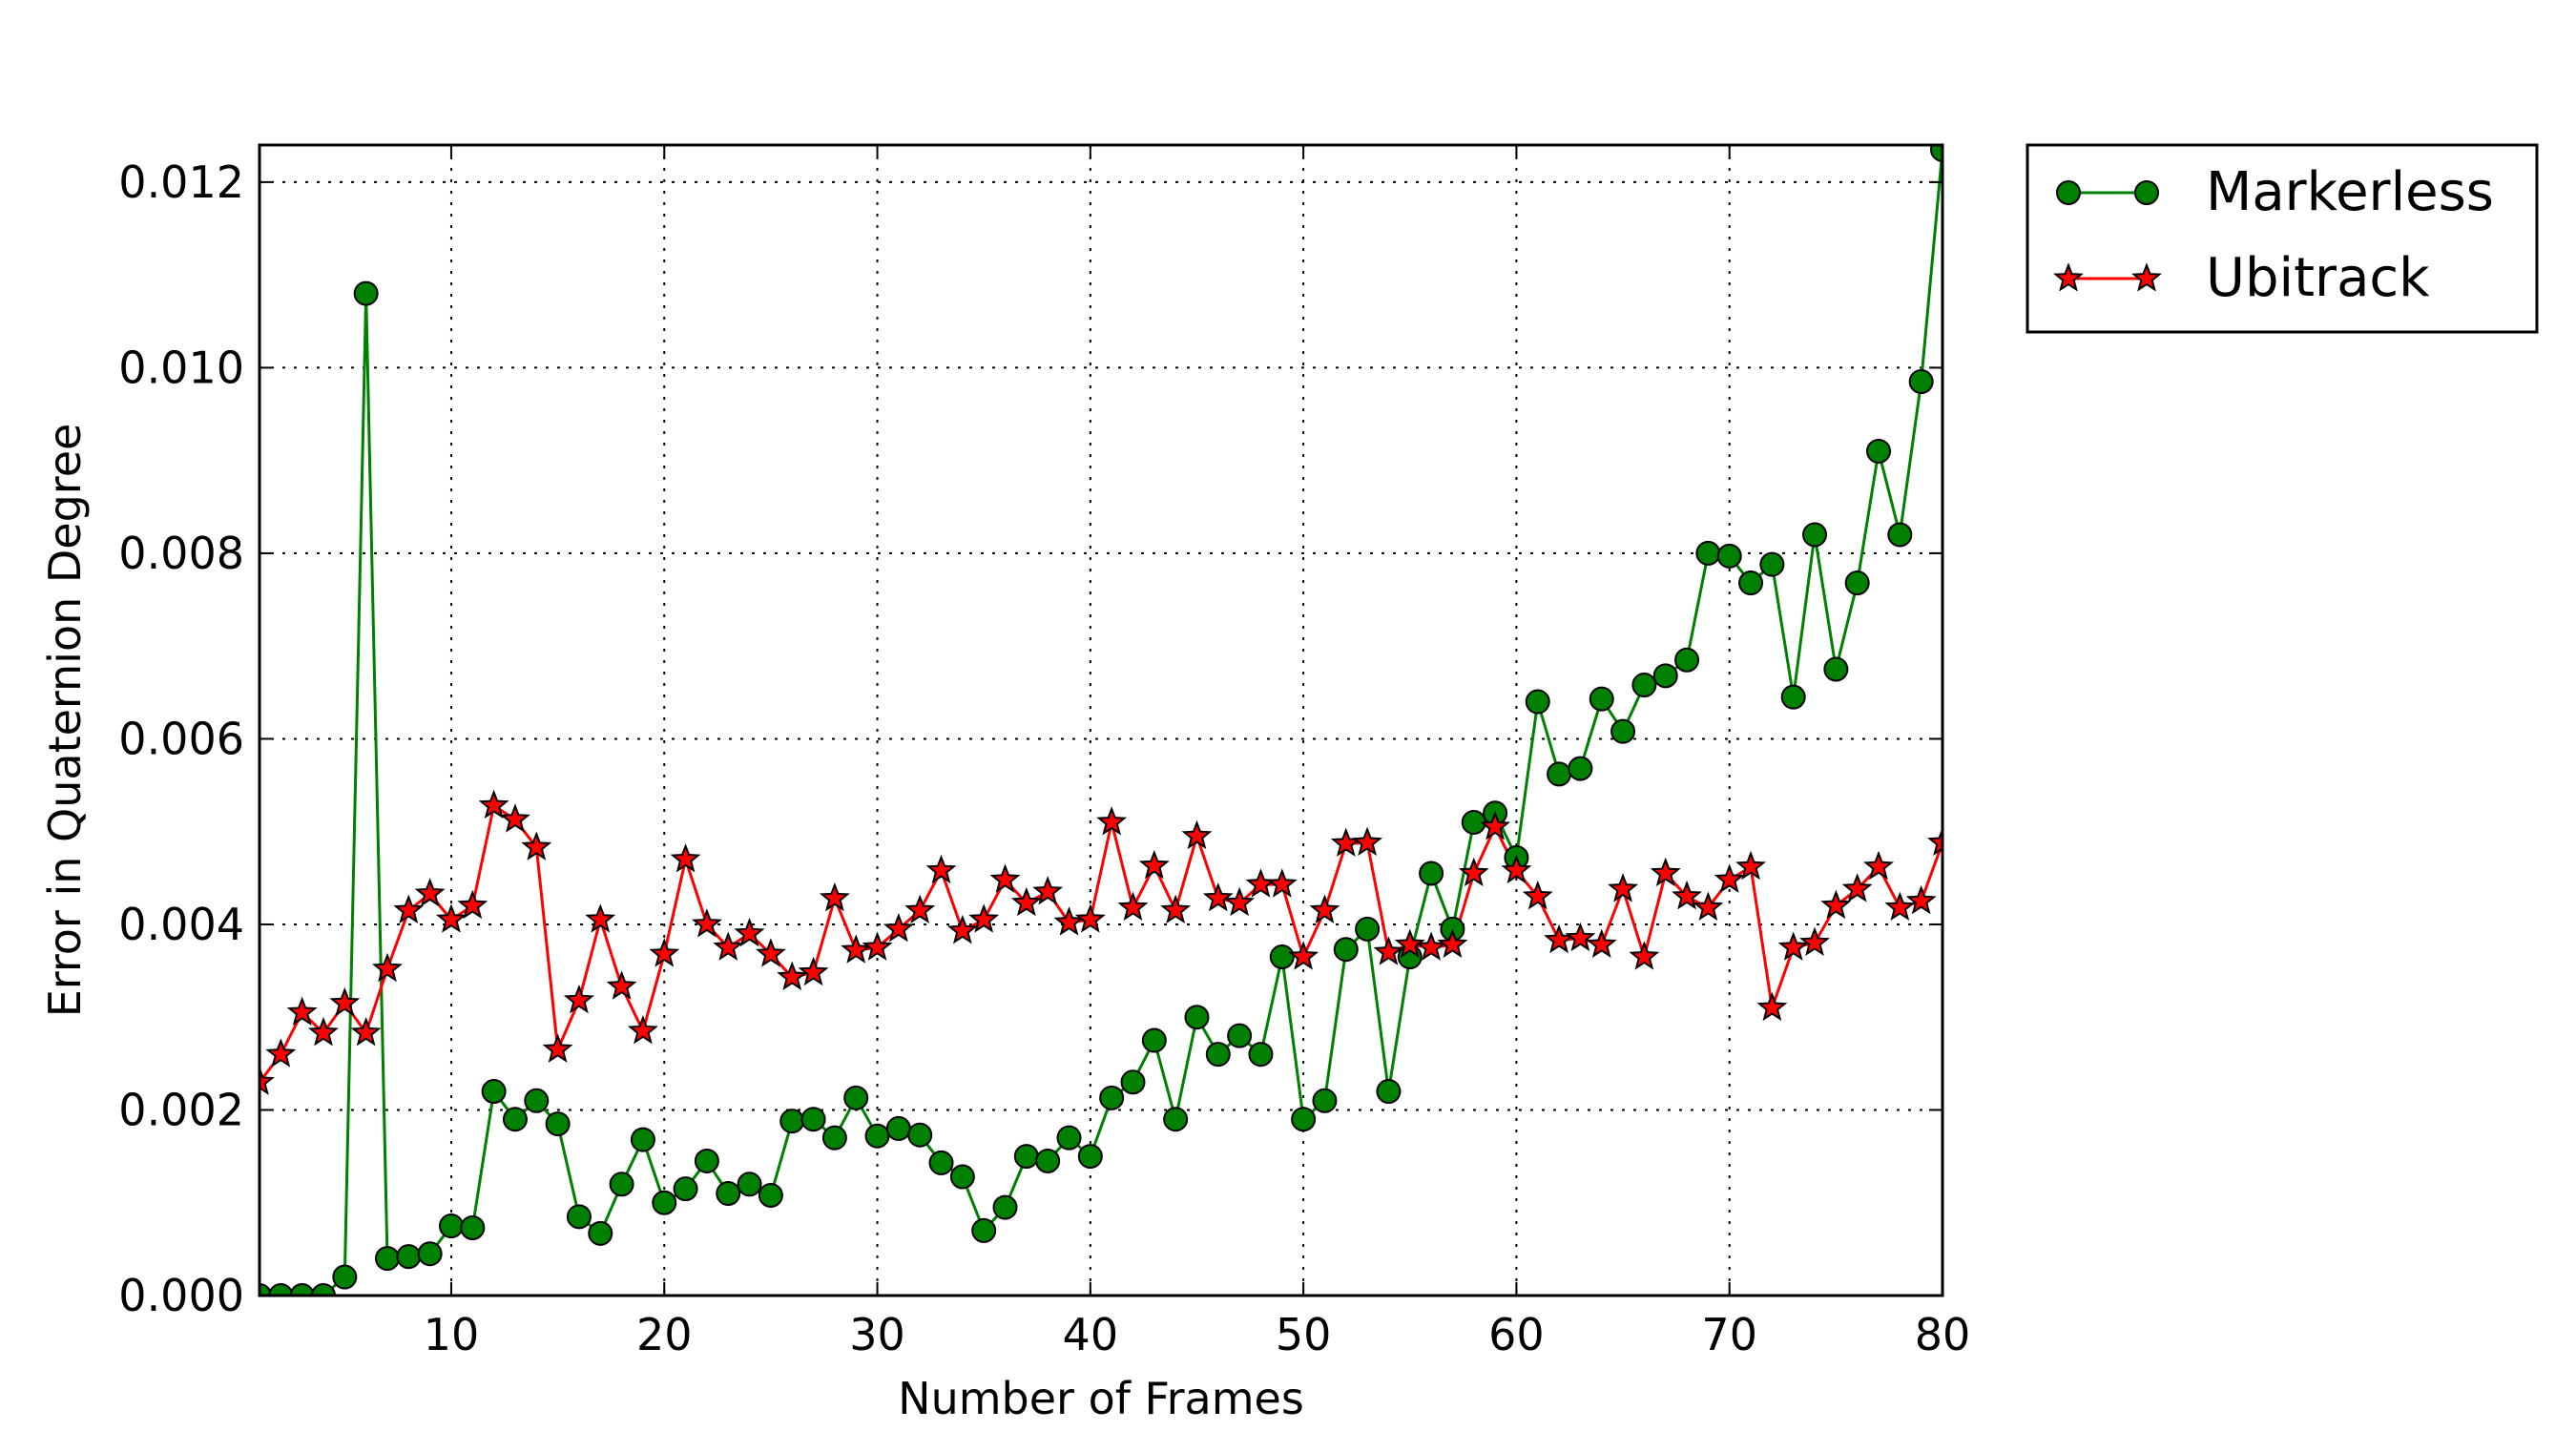 The height and width of the screenshot is (1431, 2576). I want to click on legend-entries: Markerless Ubitrack, so click(2273, 235).